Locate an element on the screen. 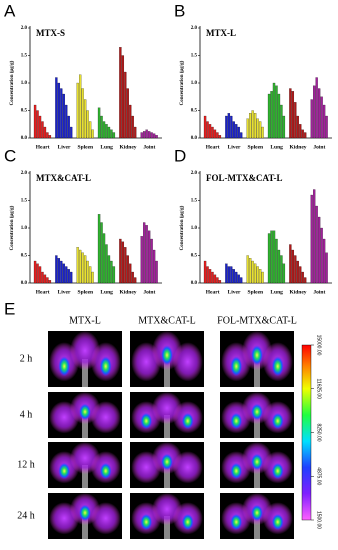 The width and height of the screenshot is (338, 550). x-tick-label: Heart is located at coordinates (213, 292).